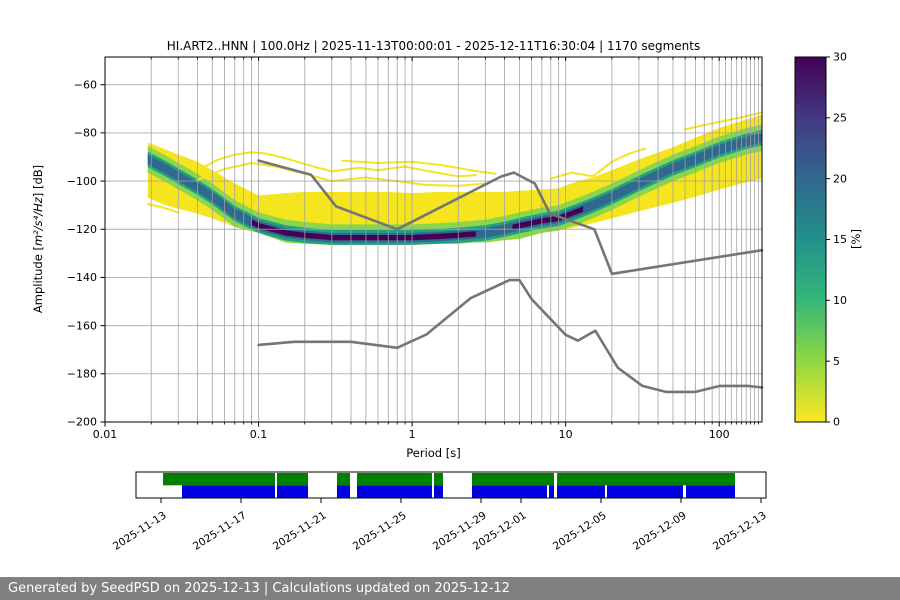 This screenshot has width=900, height=600. I want to click on timeline-date-label: 2025-12-13, so click(740, 530).